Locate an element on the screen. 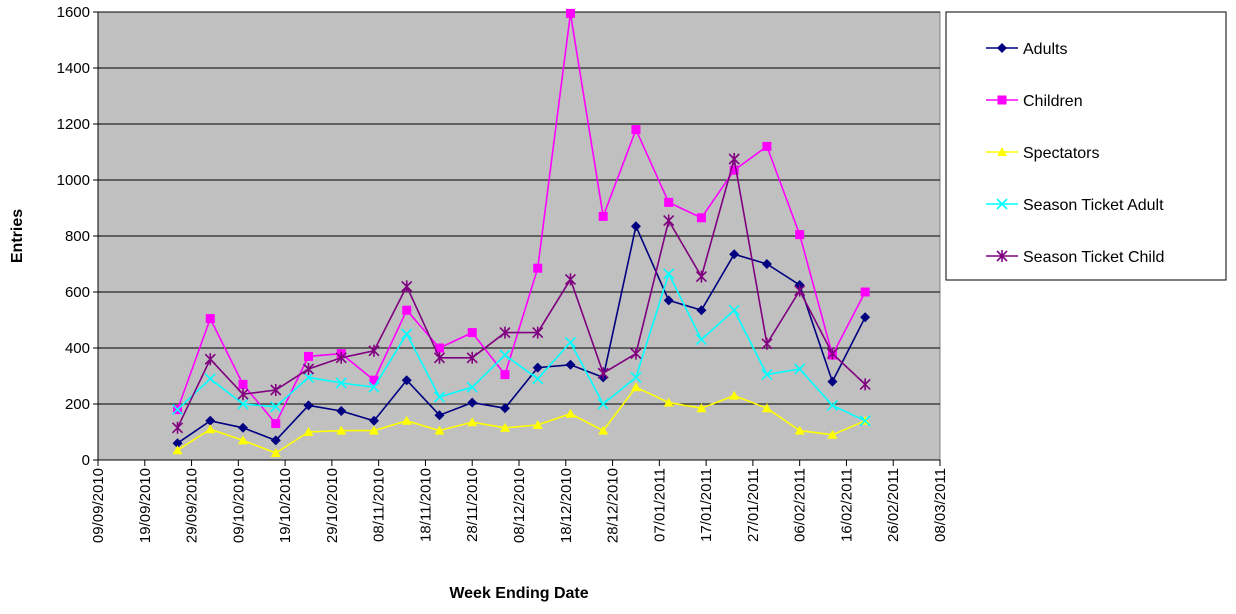 The height and width of the screenshot is (614, 1236). series-spectators is located at coordinates (521, 419).